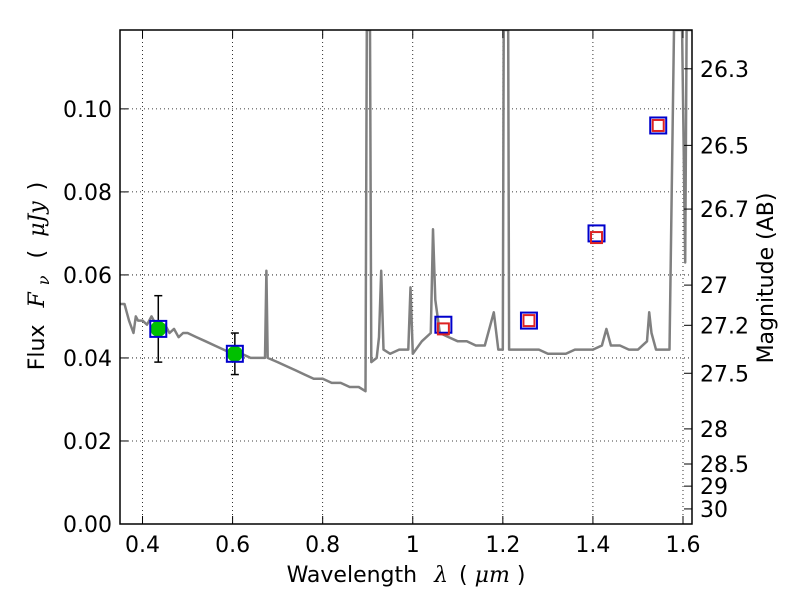  Describe the element at coordinates (440, 575) in the screenshot. I see `x-axis-label-symbol: λ` at that location.